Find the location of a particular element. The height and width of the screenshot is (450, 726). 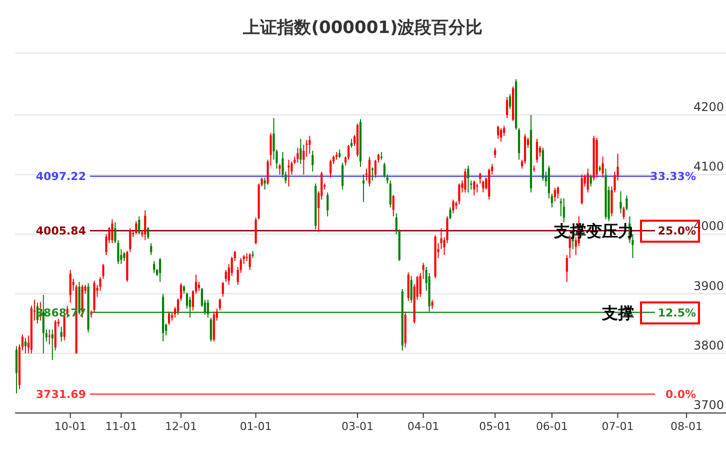

annotation: 0.0% is located at coordinates (680, 395).